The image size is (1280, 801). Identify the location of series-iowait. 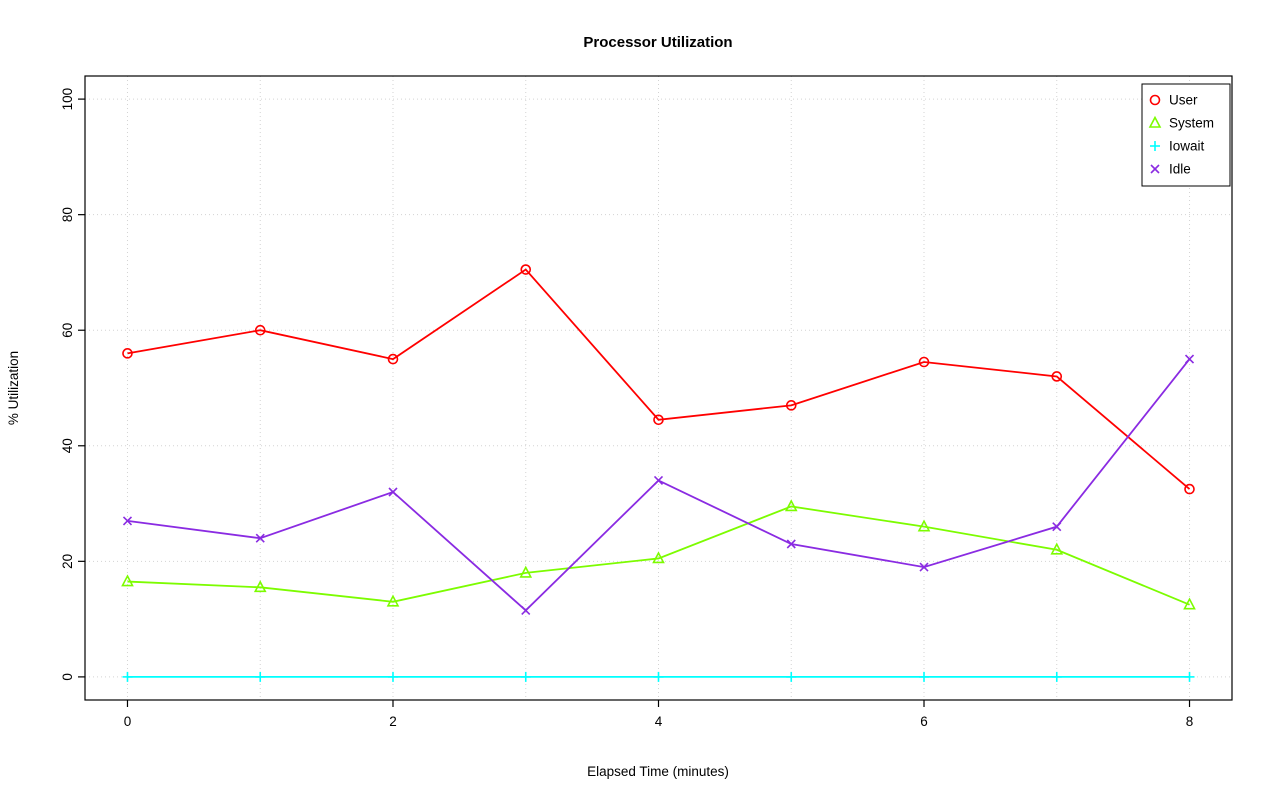
(658, 676).